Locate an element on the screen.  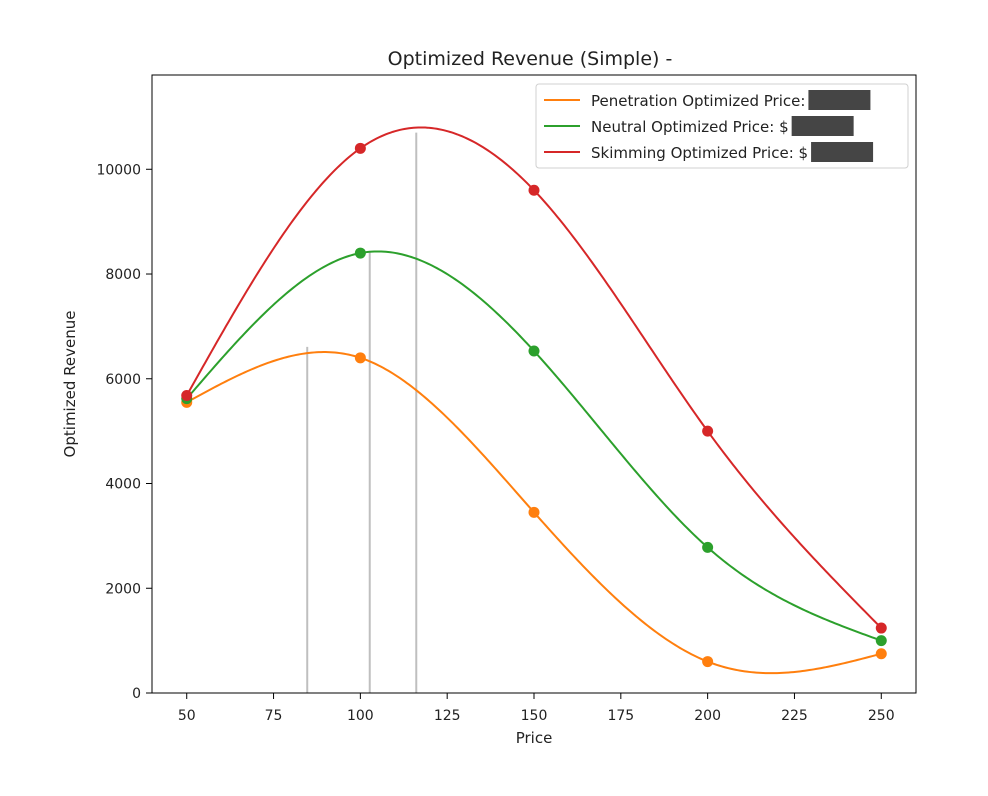
y-tick-label-2: 4000 is located at coordinates (123, 485).